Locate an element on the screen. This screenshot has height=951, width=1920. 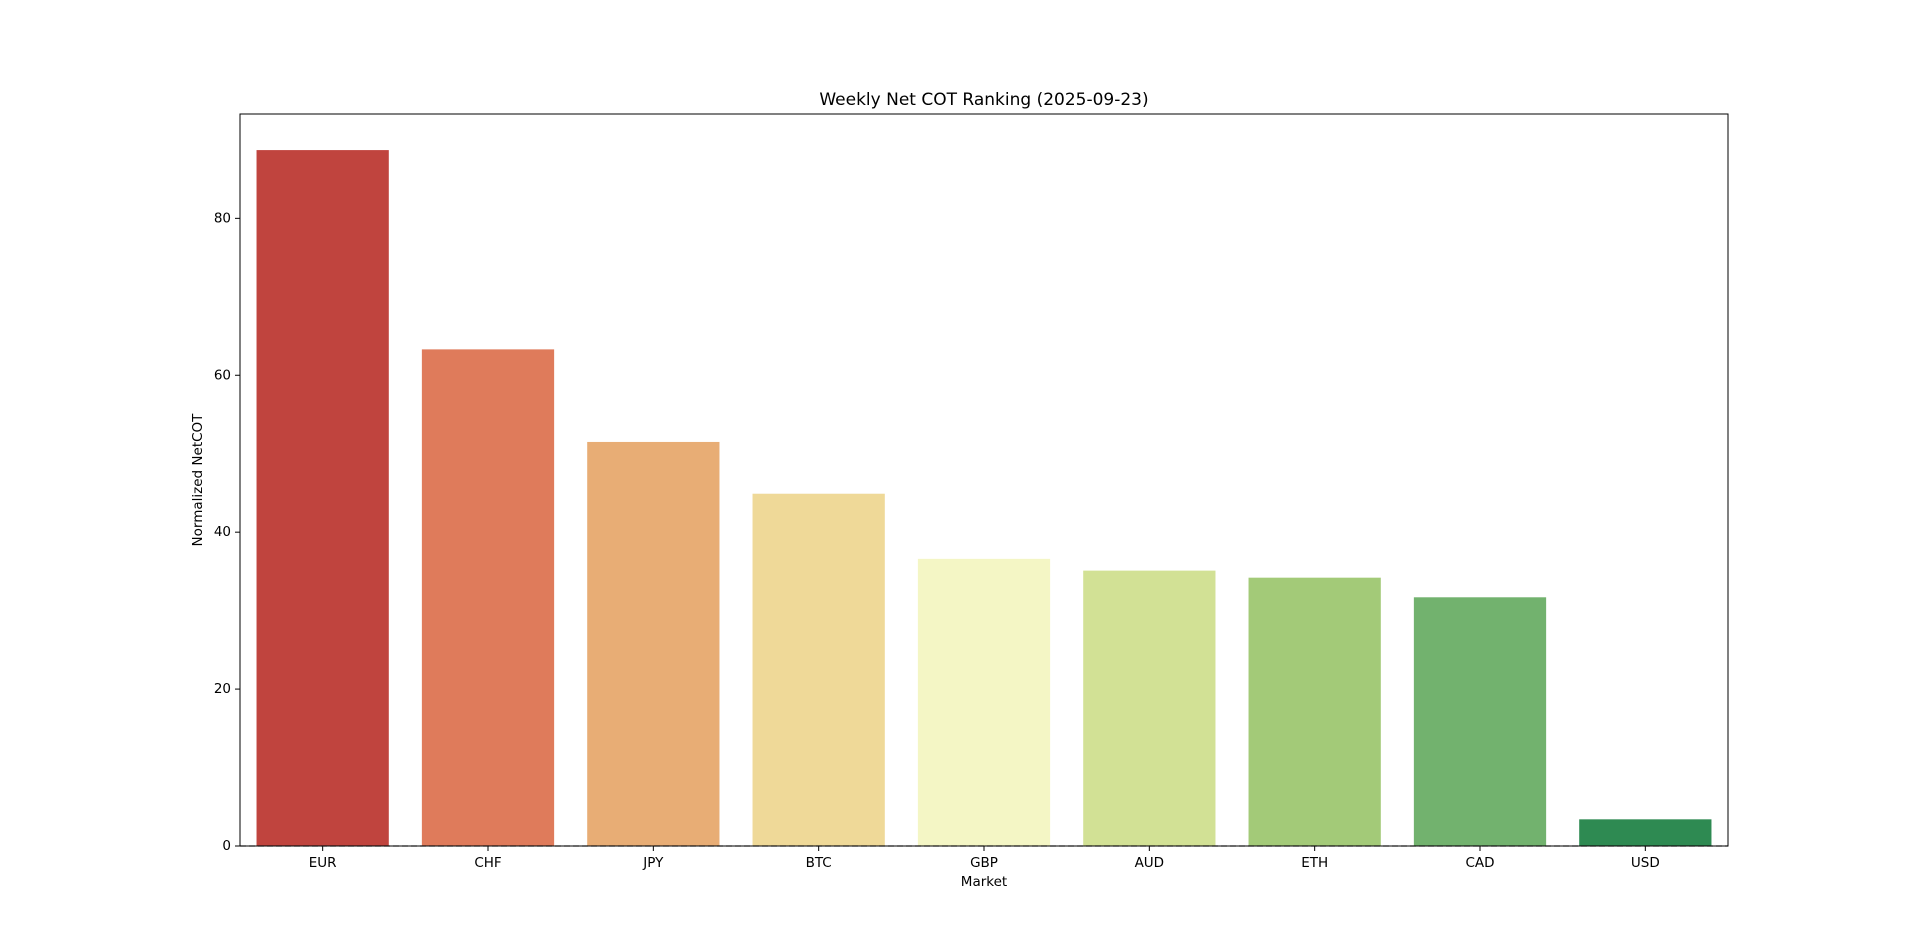
x-axis-label: Market is located at coordinates (984, 882).